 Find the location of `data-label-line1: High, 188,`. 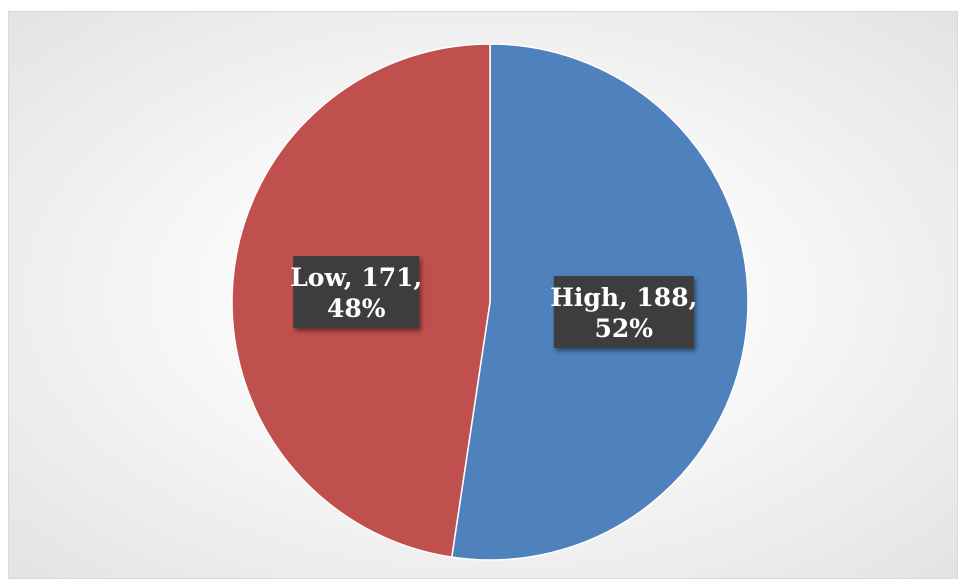

data-label-line1: High, 188, is located at coordinates (623, 297).